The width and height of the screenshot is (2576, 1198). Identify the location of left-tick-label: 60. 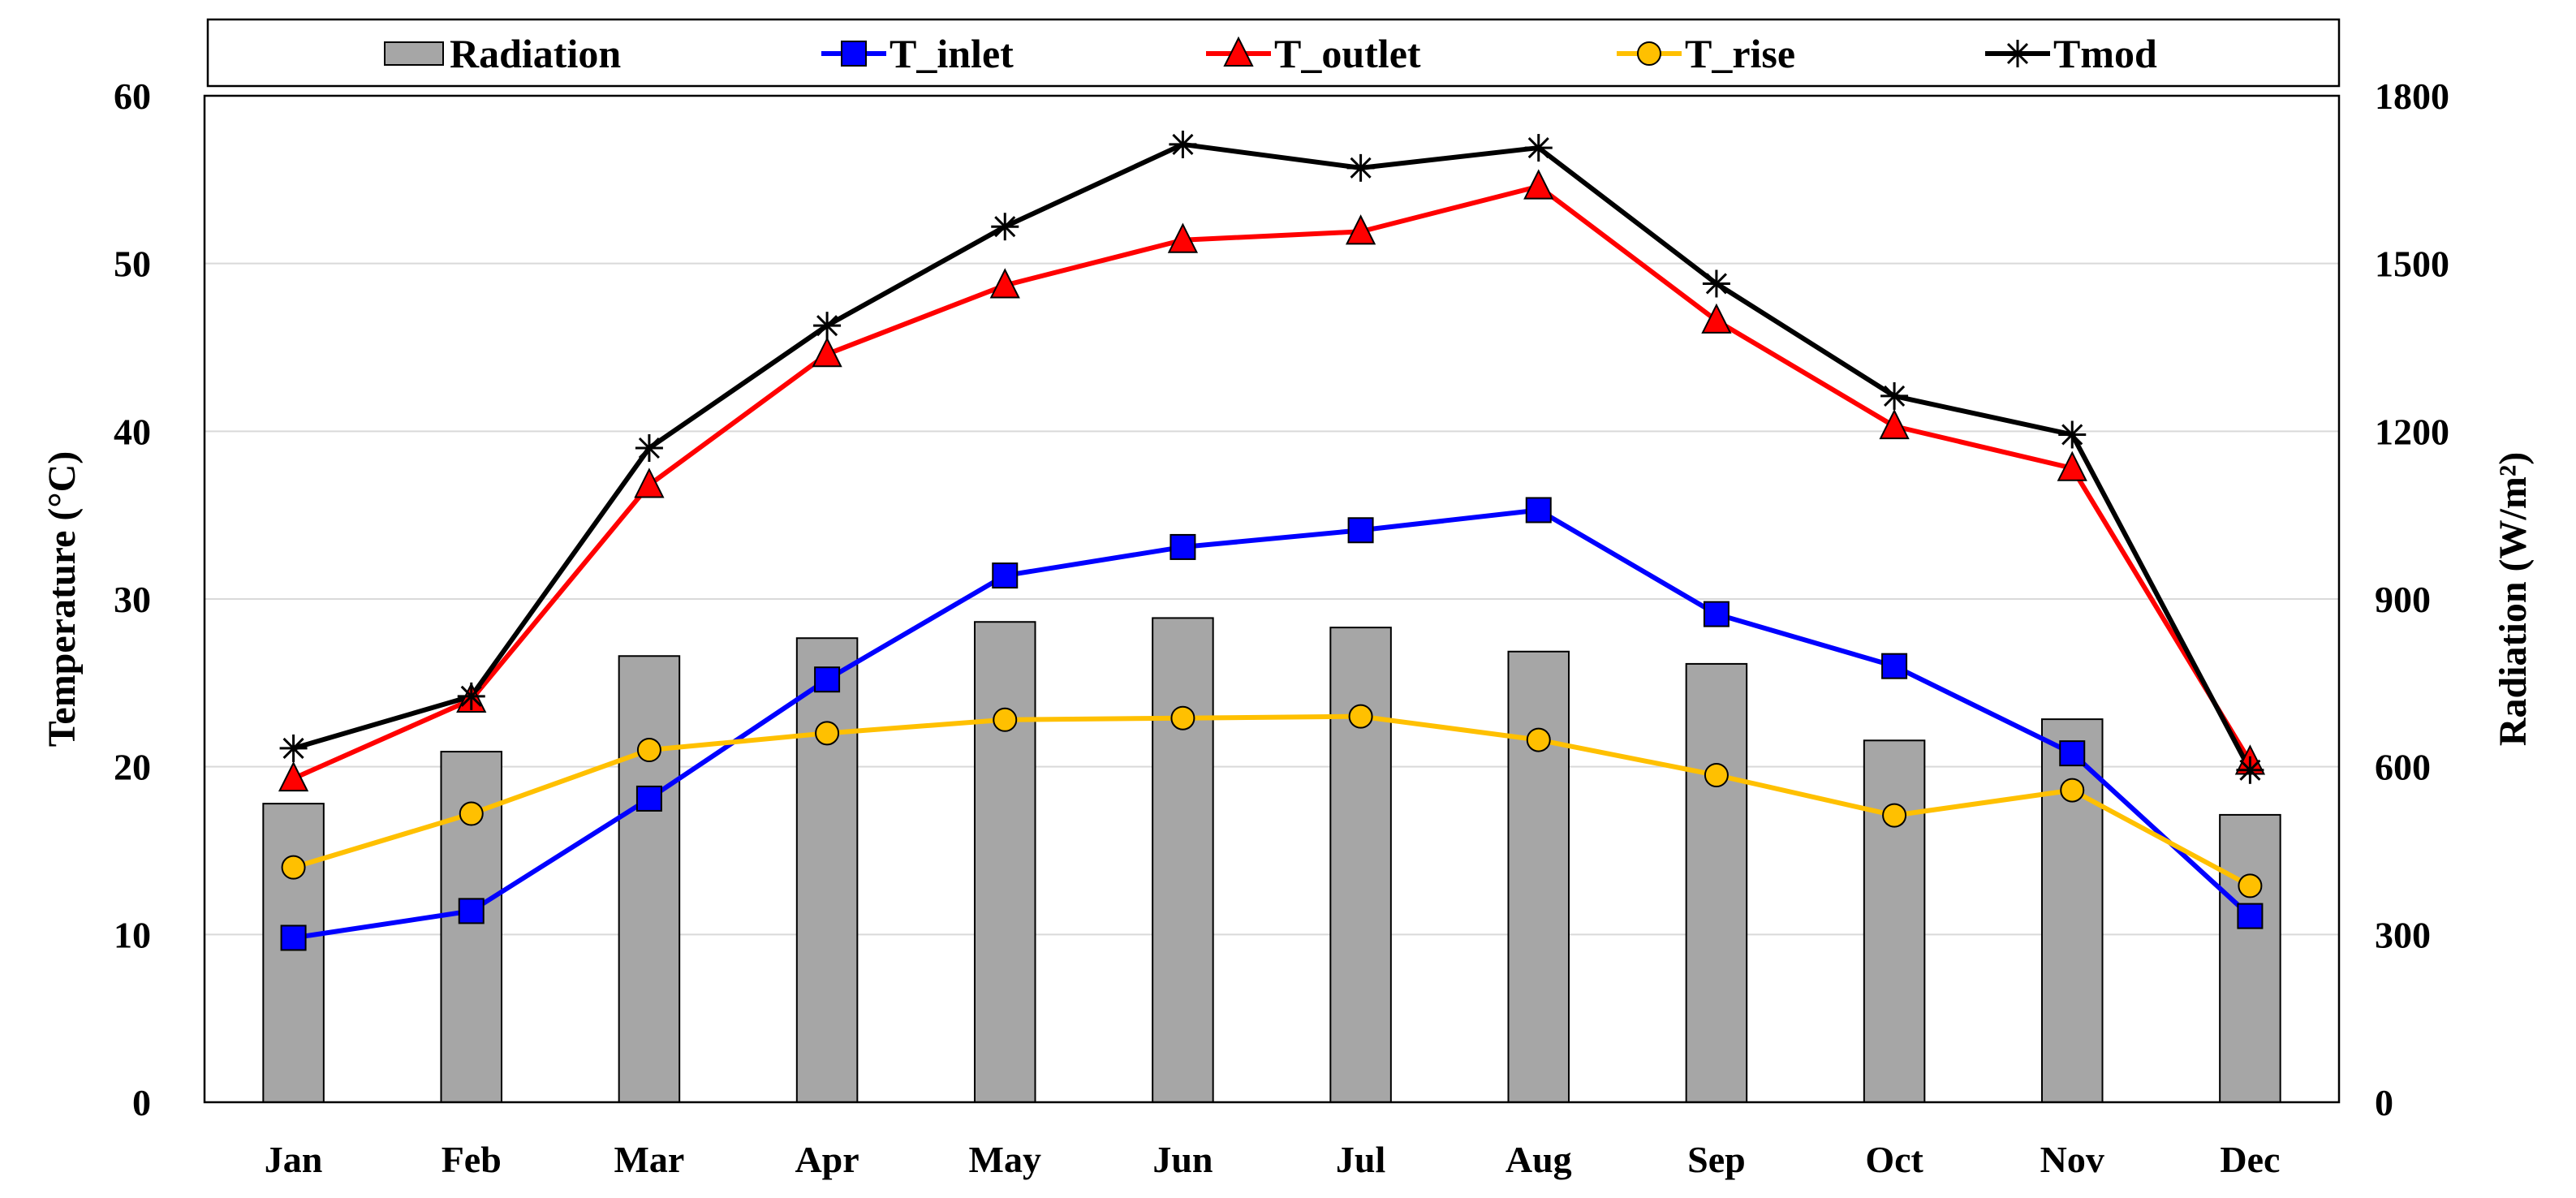
(133, 96).